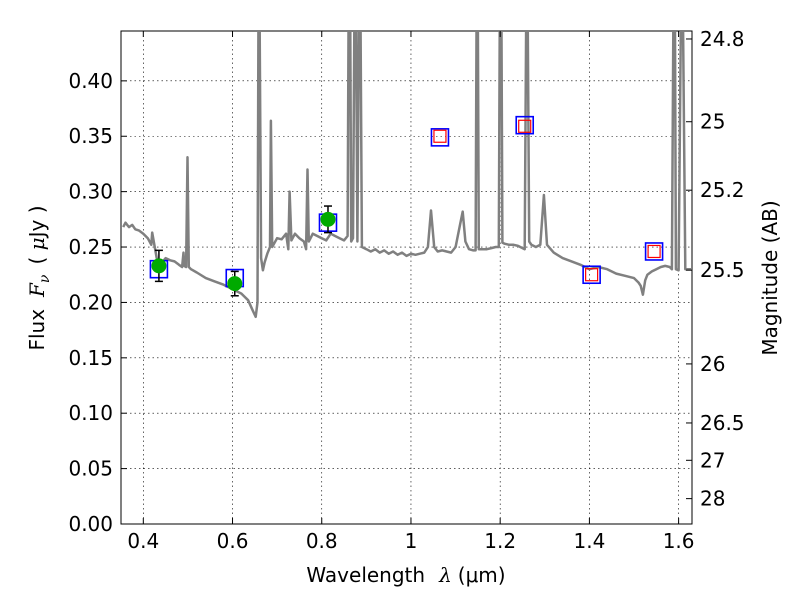 Image resolution: width=800 pixels, height=600 pixels. What do you see at coordinates (589, 541) in the screenshot?
I see `x-tick-label: 1.4` at bounding box center [589, 541].